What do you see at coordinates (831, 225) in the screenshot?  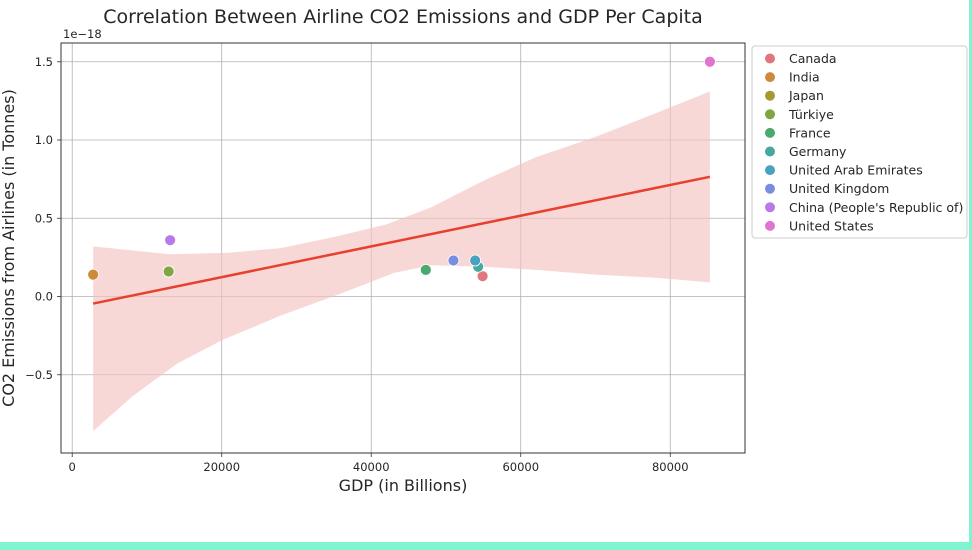 I see `legend-label: United States` at bounding box center [831, 225].